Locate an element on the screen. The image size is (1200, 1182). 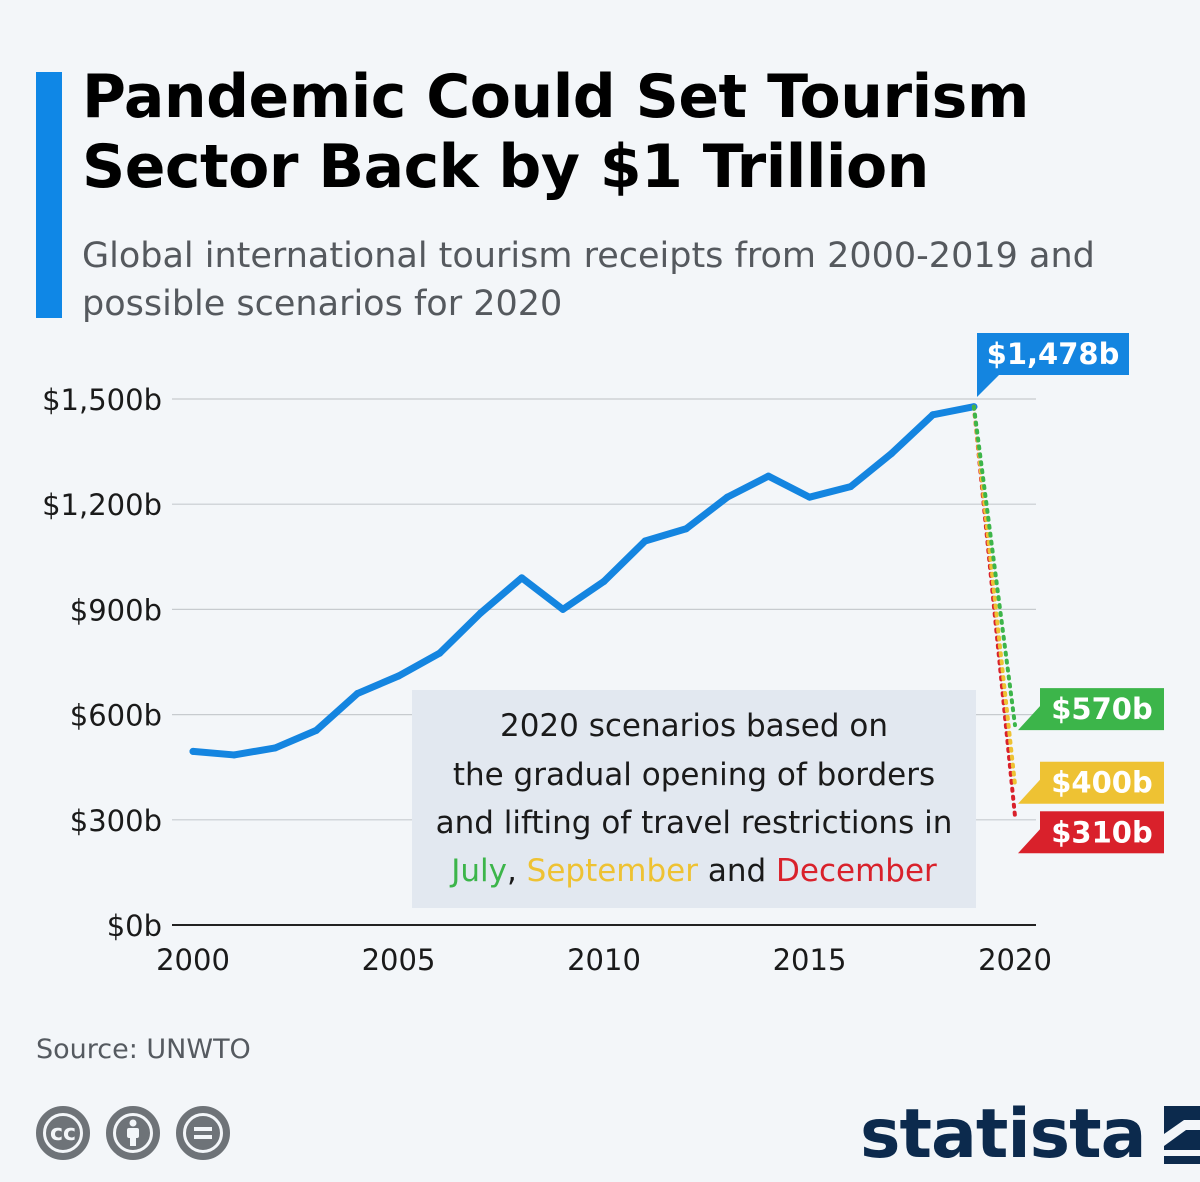
peak-value-label: $1,478b is located at coordinates (1053, 354).